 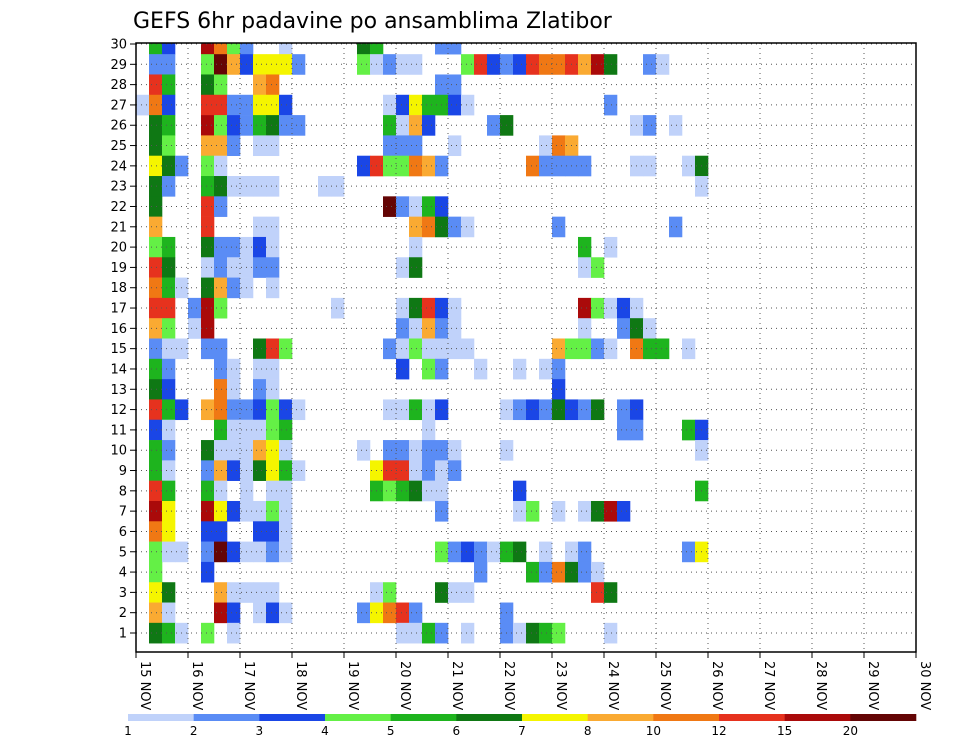 What do you see at coordinates (325, 731) in the screenshot?
I see `colorbar-label: 4` at bounding box center [325, 731].